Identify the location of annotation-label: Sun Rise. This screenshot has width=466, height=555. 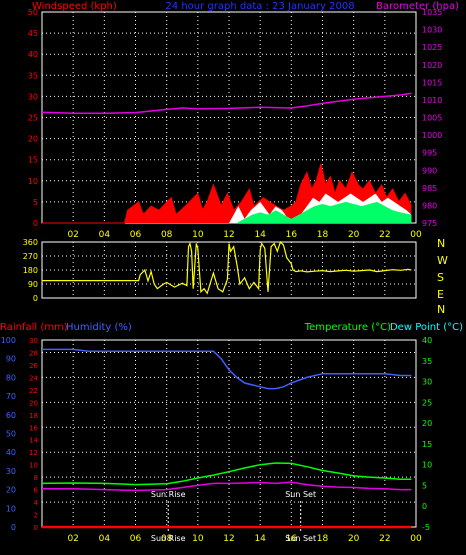
(168, 494).